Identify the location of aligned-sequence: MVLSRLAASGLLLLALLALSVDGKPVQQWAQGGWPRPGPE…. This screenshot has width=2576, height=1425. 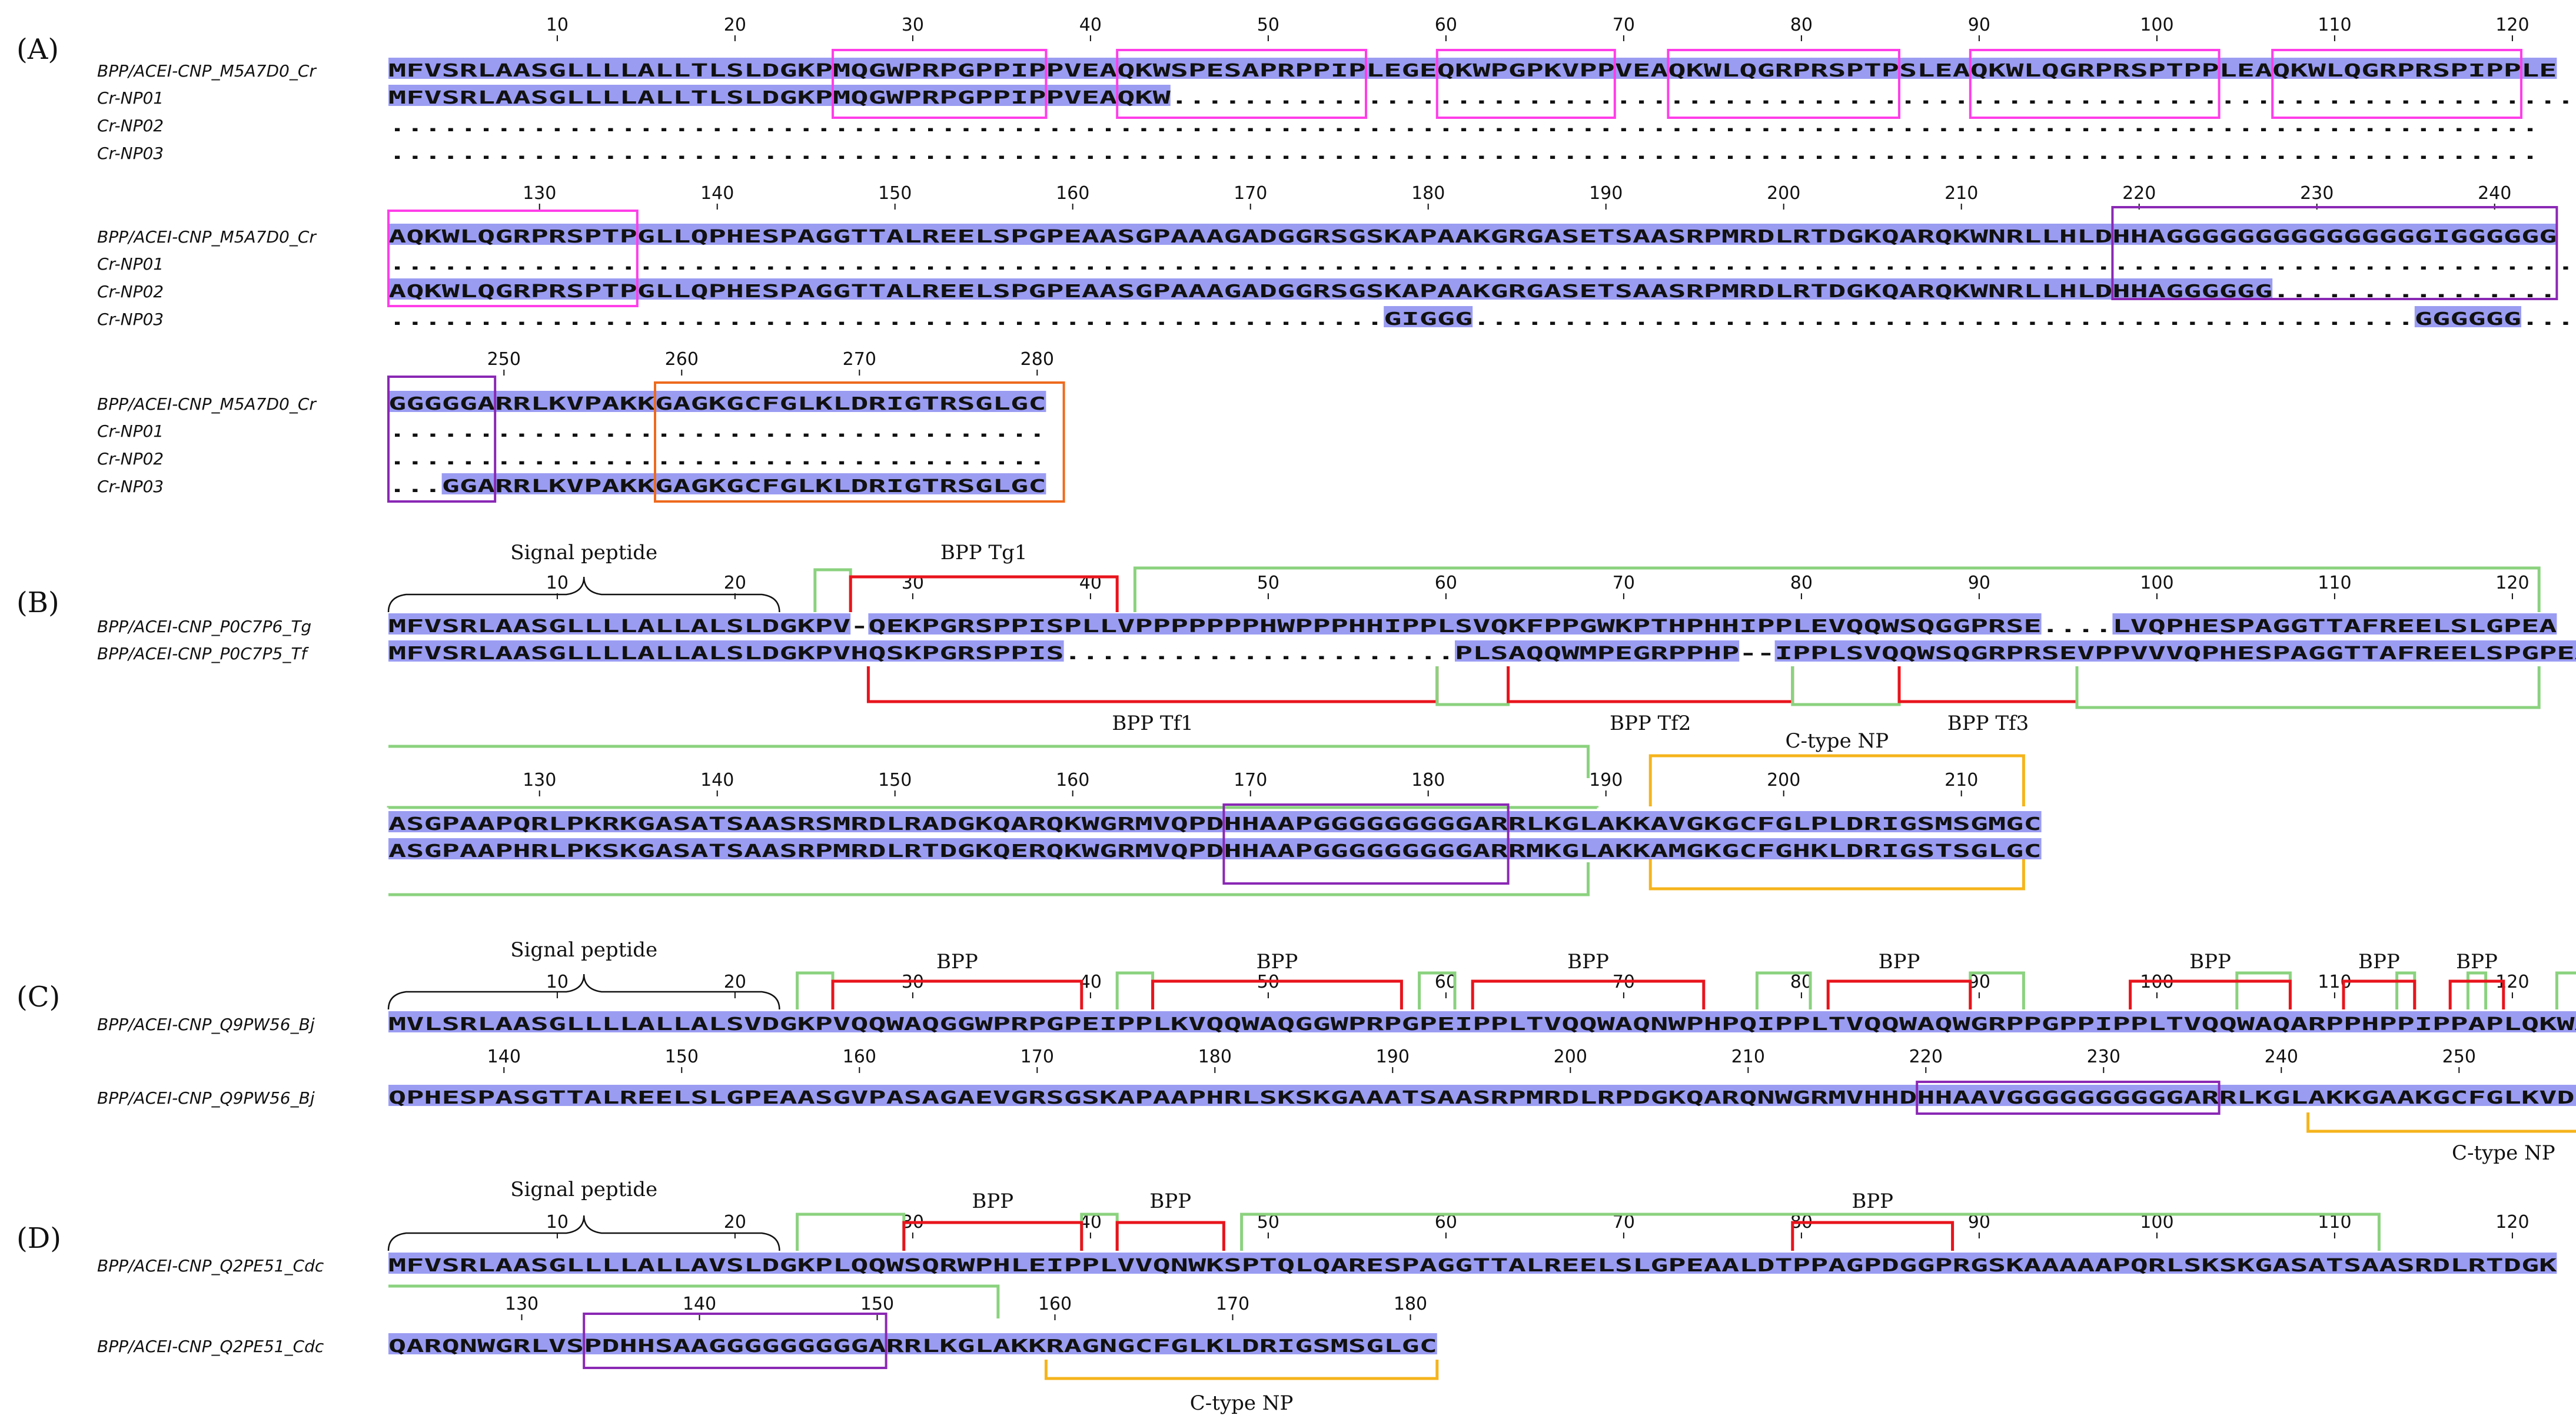
(1482, 1024).